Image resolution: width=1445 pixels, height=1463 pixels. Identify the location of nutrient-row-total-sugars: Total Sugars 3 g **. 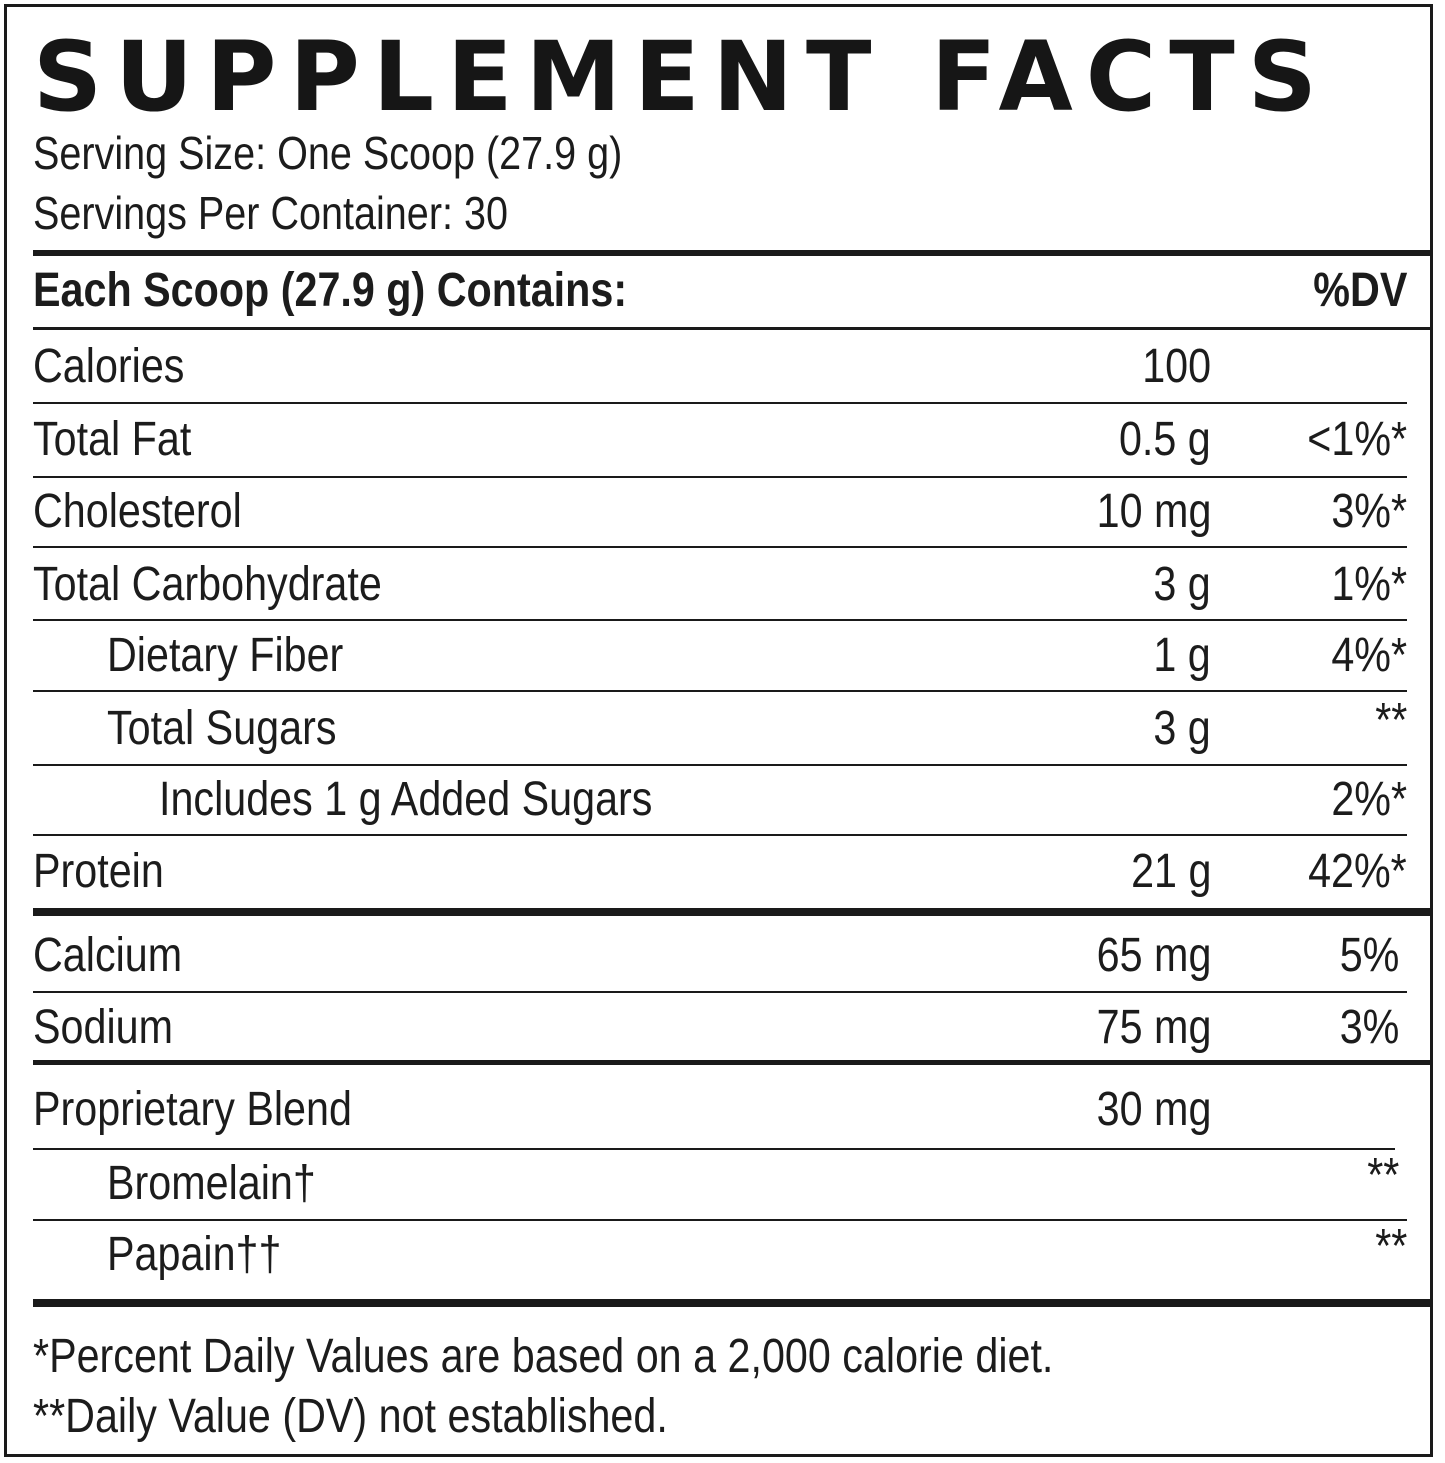
(720, 729).